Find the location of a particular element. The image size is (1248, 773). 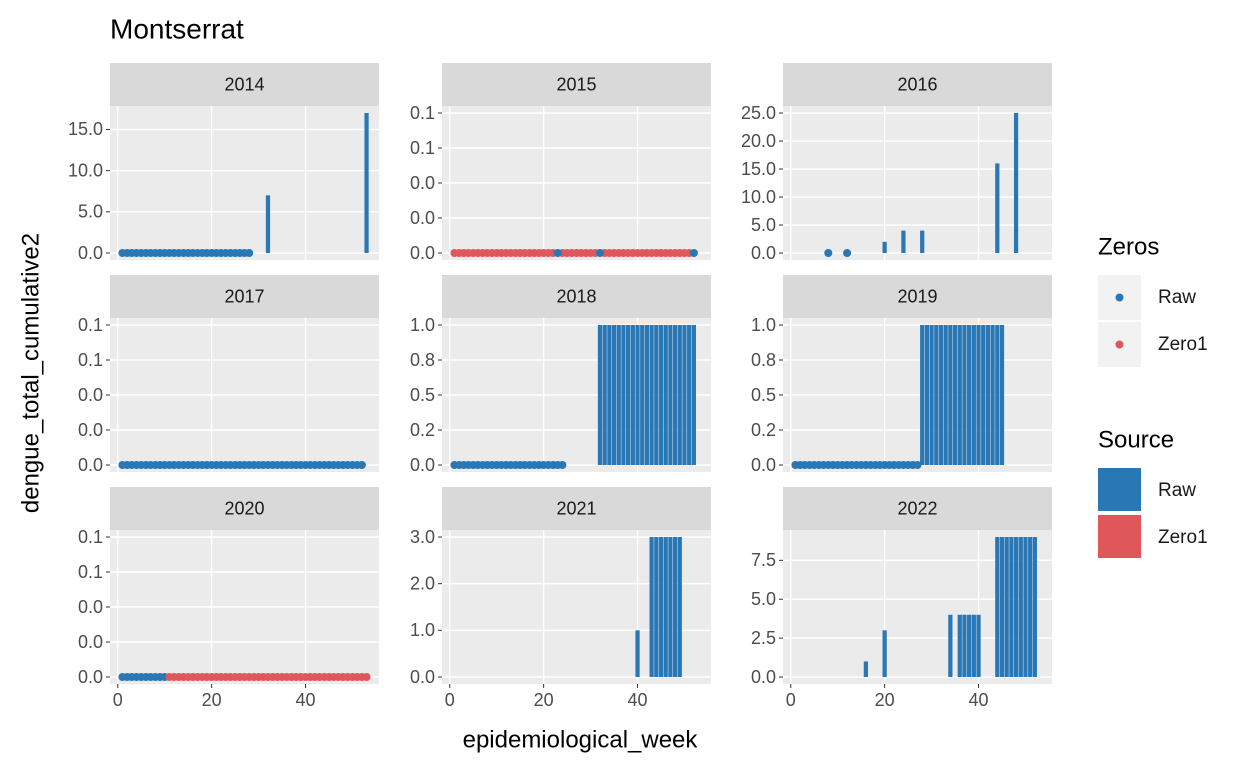

strip-label: 2020 is located at coordinates (244, 508).